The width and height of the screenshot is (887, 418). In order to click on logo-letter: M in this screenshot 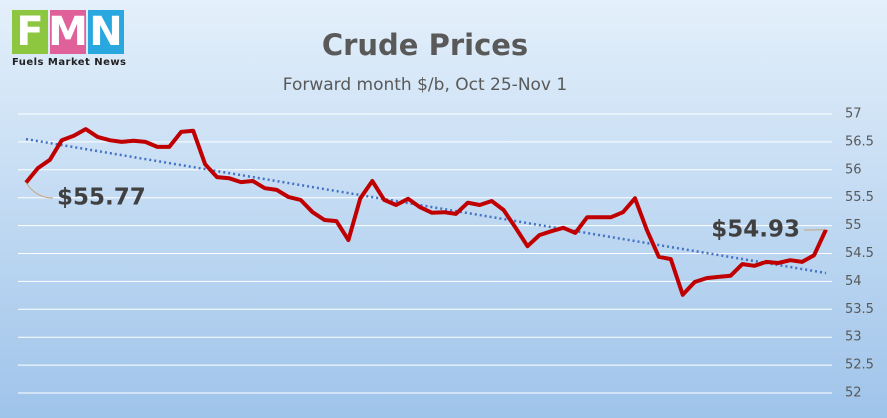, I will do `click(68, 32)`.